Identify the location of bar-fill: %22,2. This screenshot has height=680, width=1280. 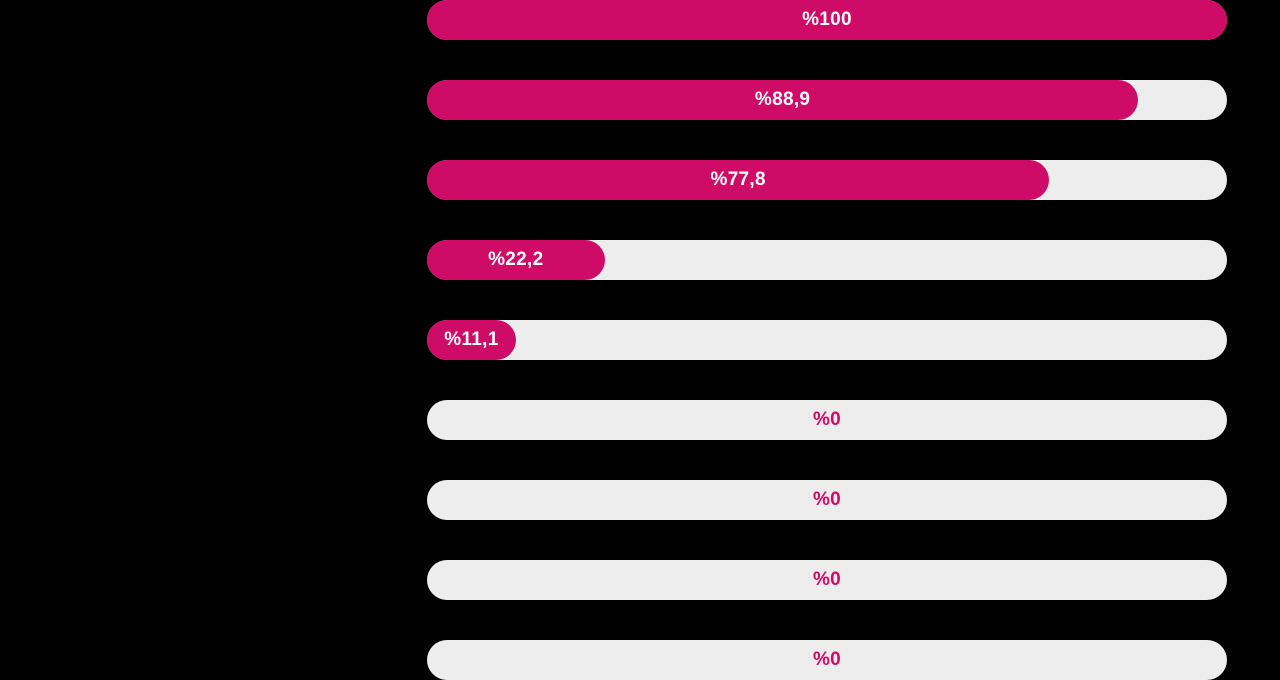
(516, 260).